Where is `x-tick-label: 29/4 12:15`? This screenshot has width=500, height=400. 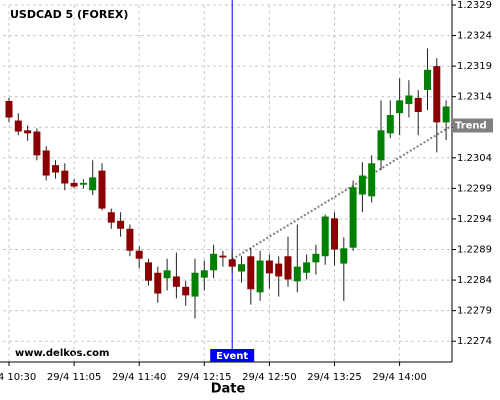 x-tick-label: 29/4 12:15 is located at coordinates (204, 377).